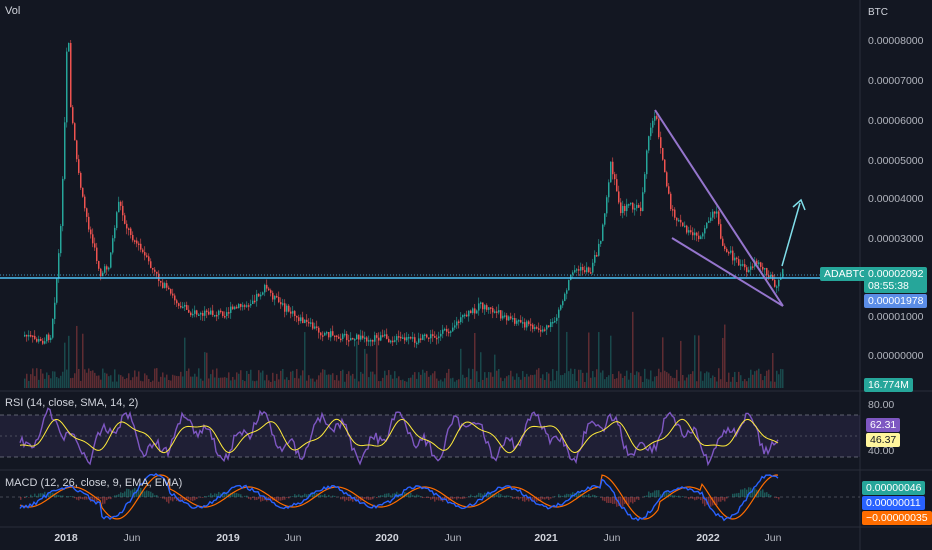 This screenshot has height=550, width=932. Describe the element at coordinates (896, 280) in the screenshot. I see `last-price-tag: 0.00002092 08:55:38` at that location.